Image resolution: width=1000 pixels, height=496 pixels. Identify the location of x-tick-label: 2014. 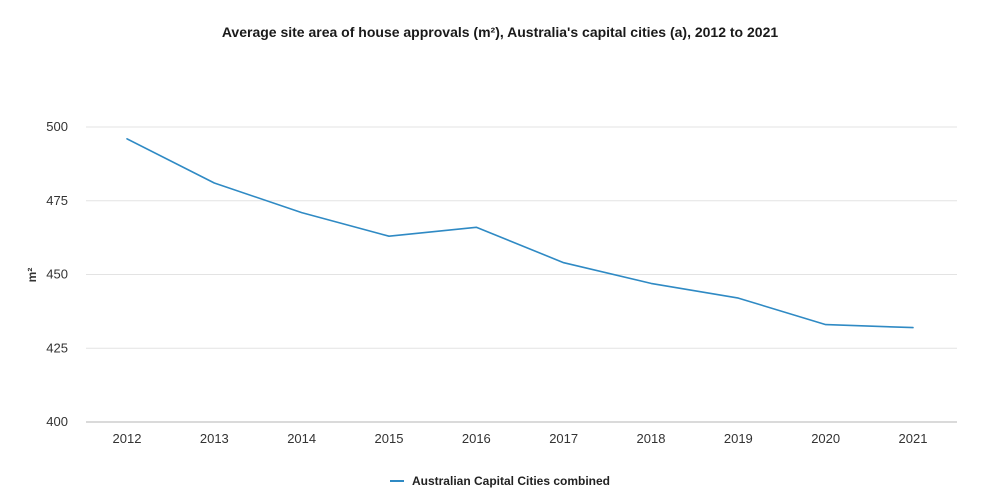
(301, 438).